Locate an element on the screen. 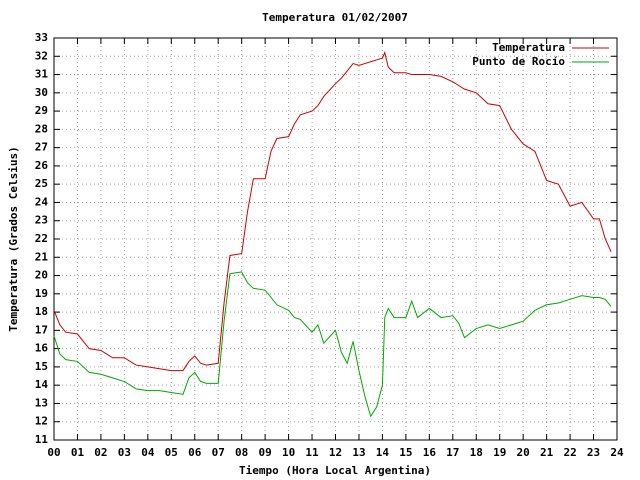 Image resolution: width=640 pixels, height=480 pixels. y-tick-label: 14 is located at coordinates (42, 384).